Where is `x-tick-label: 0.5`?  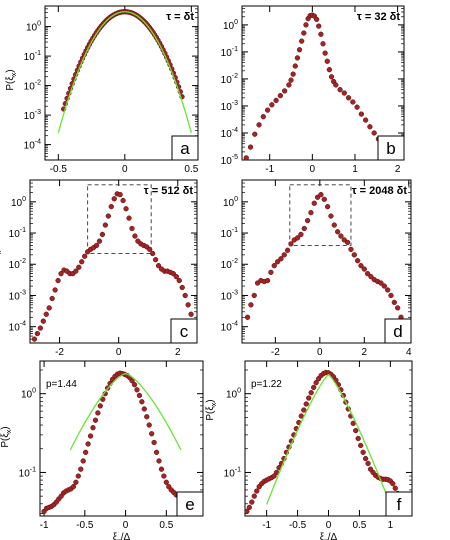
x-tick-label: 0.5 is located at coordinates (166, 525).